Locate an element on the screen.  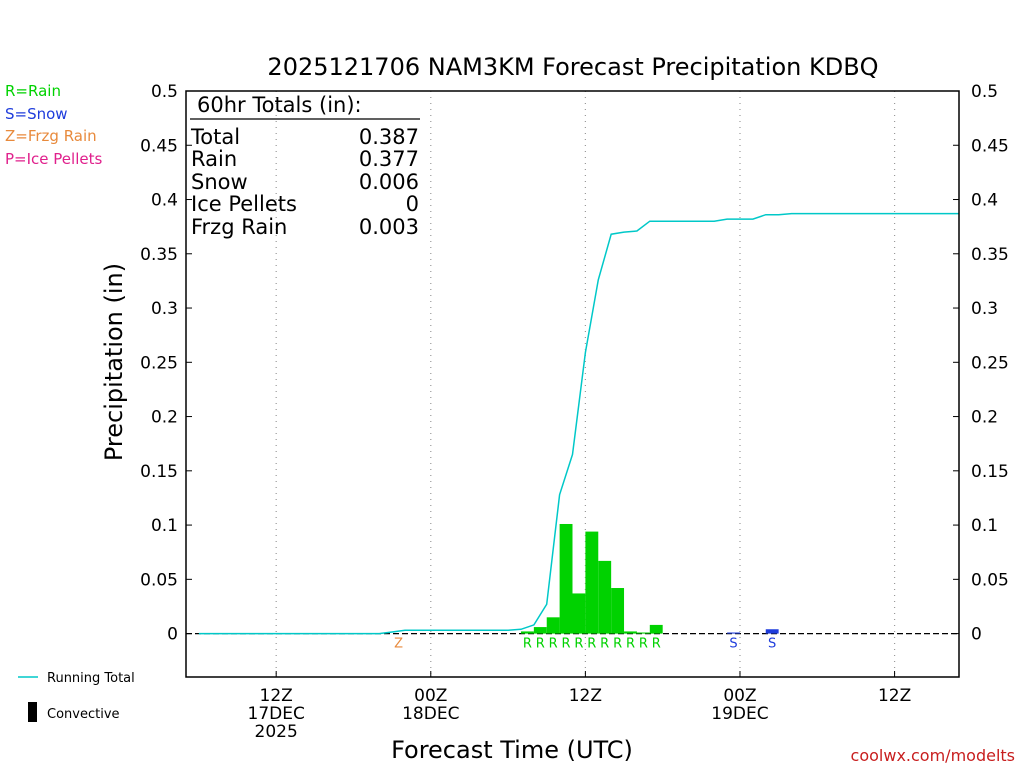
type-legend-frzg-rain: Z=Frzg Rain is located at coordinates (51, 136).